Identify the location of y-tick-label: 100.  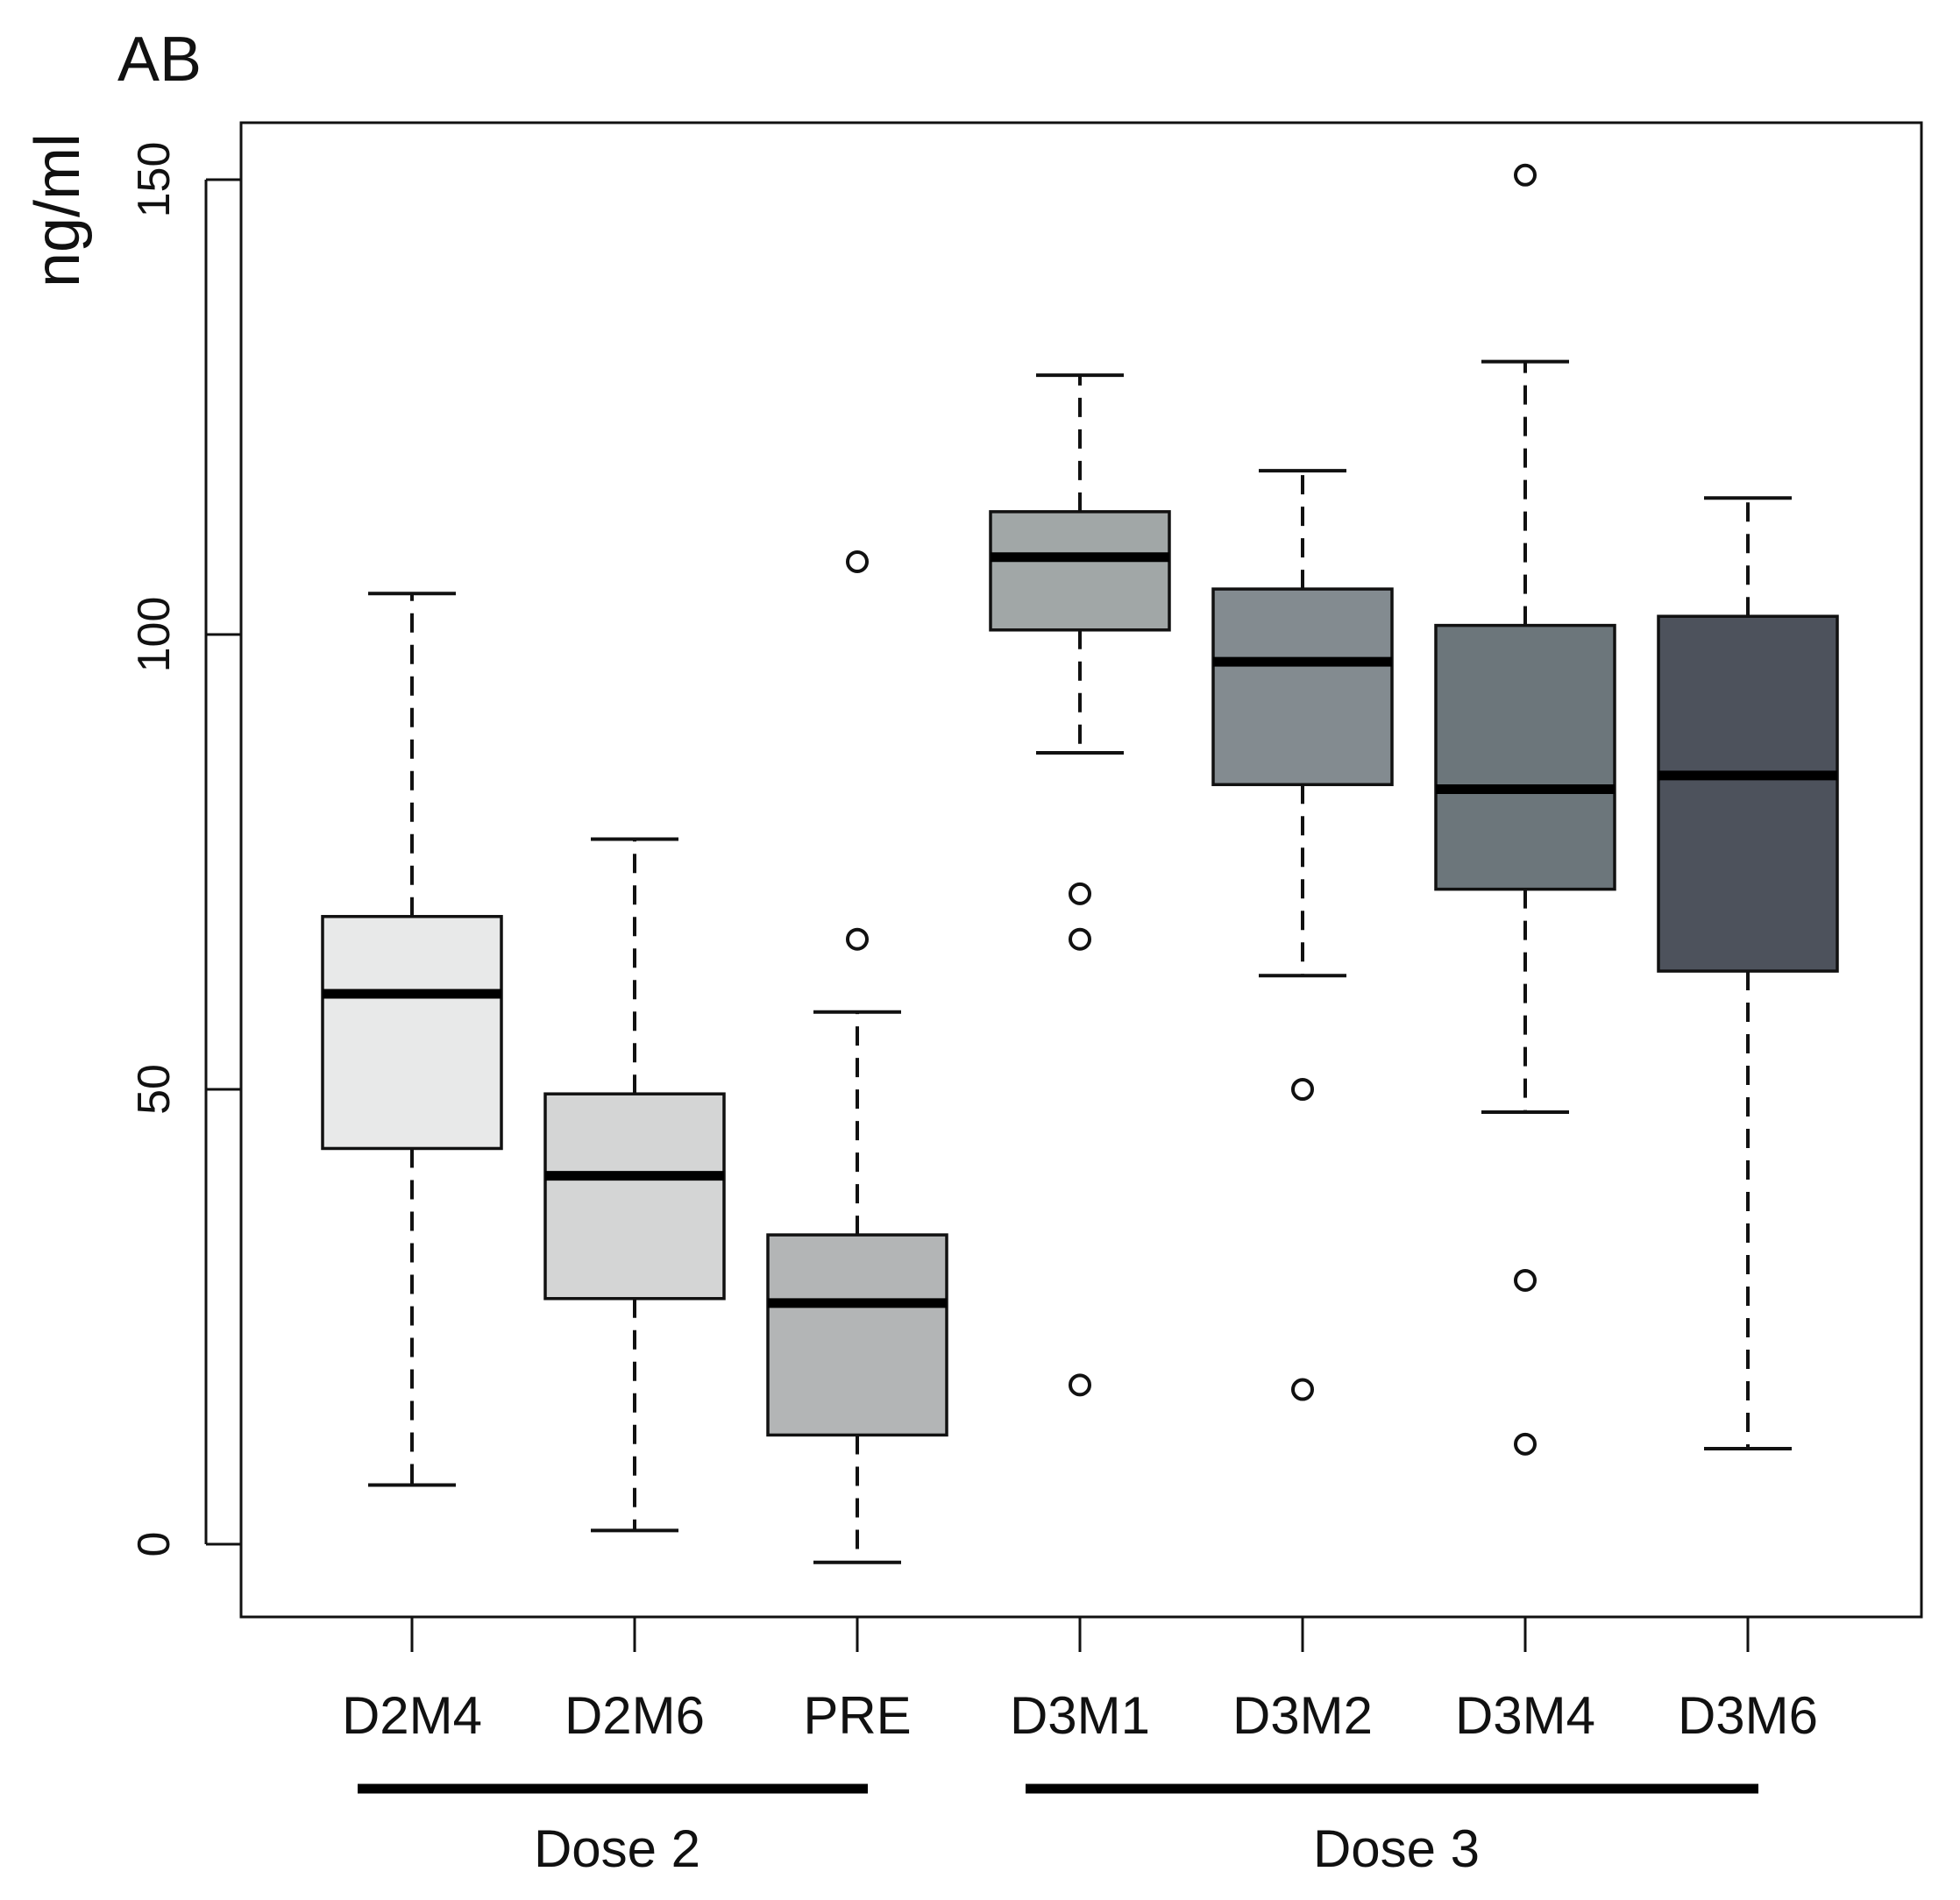
(154, 635).